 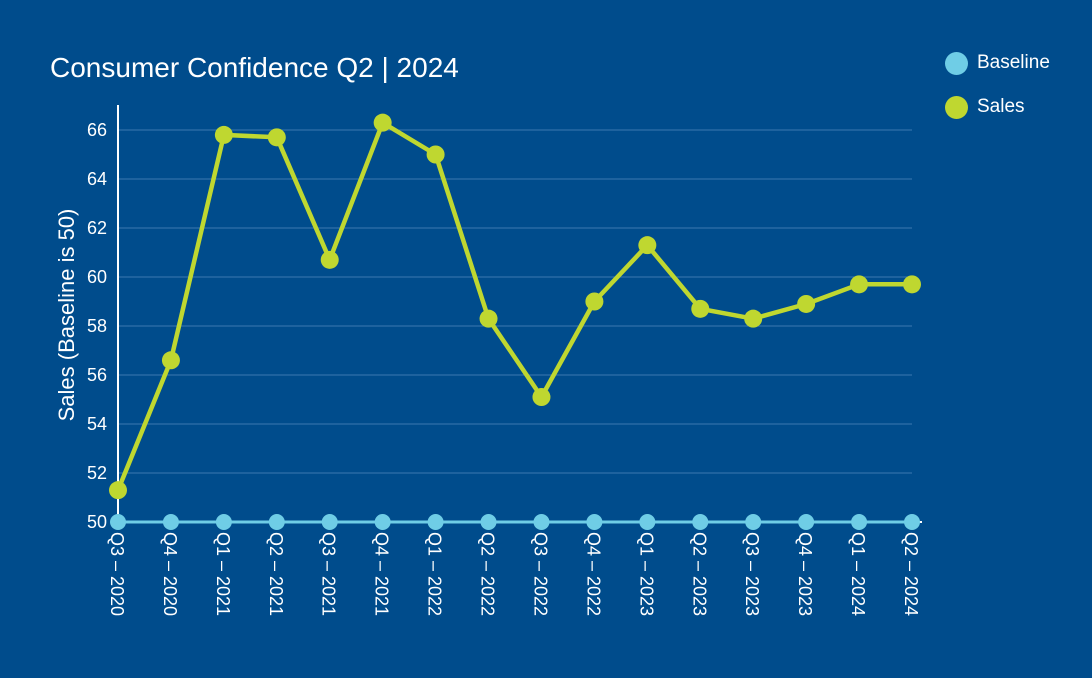 I want to click on y-tick-labels: 50 52 54 56 58 60 62 64 66, so click(x=97, y=326).